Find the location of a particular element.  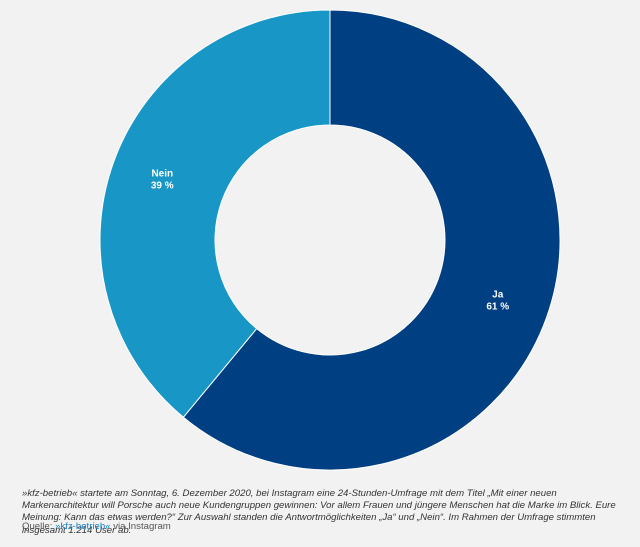

source-line: Quelle: »kfz-betrieb« via Instagram is located at coordinates (96, 526).